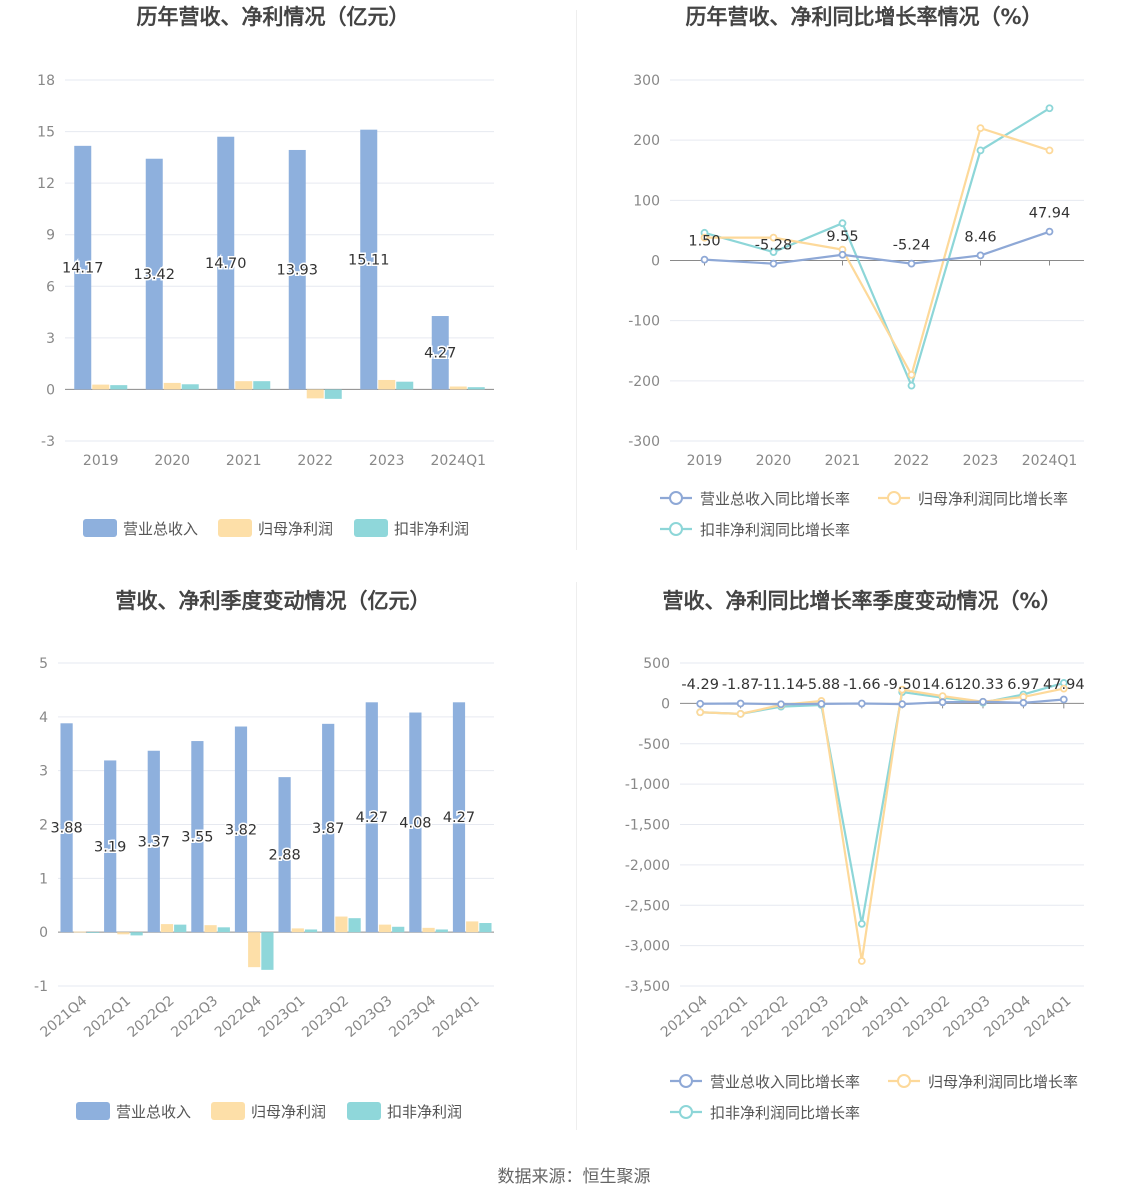 This screenshot has height=1202, width=1148. Describe the element at coordinates (644, 442) in the screenshot. I see `y-tick-label: -300` at that location.